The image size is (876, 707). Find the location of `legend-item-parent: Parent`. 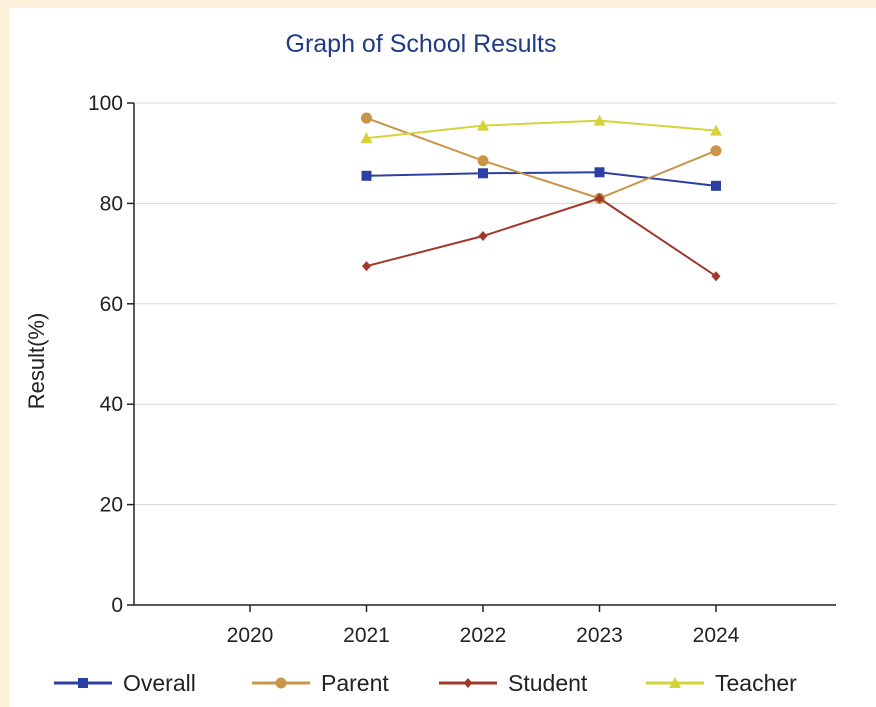

legend-item-parent: Parent is located at coordinates (320, 683).